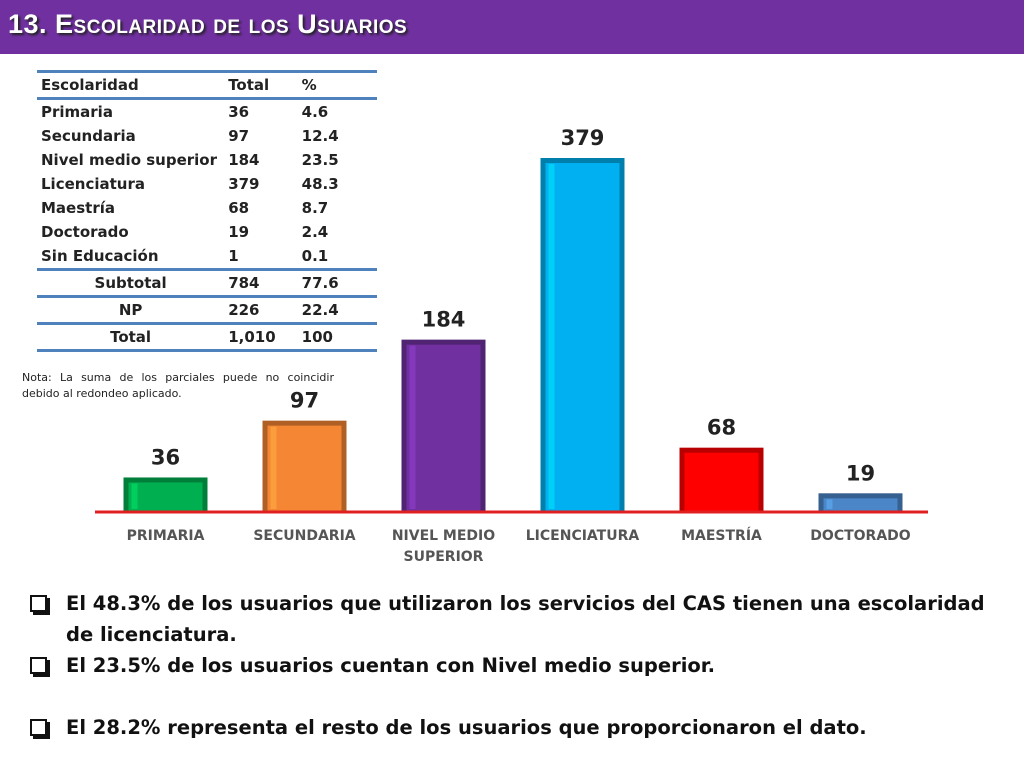 This screenshot has width=1024, height=768. I want to click on table-cell: Sin Educación, so click(100, 256).